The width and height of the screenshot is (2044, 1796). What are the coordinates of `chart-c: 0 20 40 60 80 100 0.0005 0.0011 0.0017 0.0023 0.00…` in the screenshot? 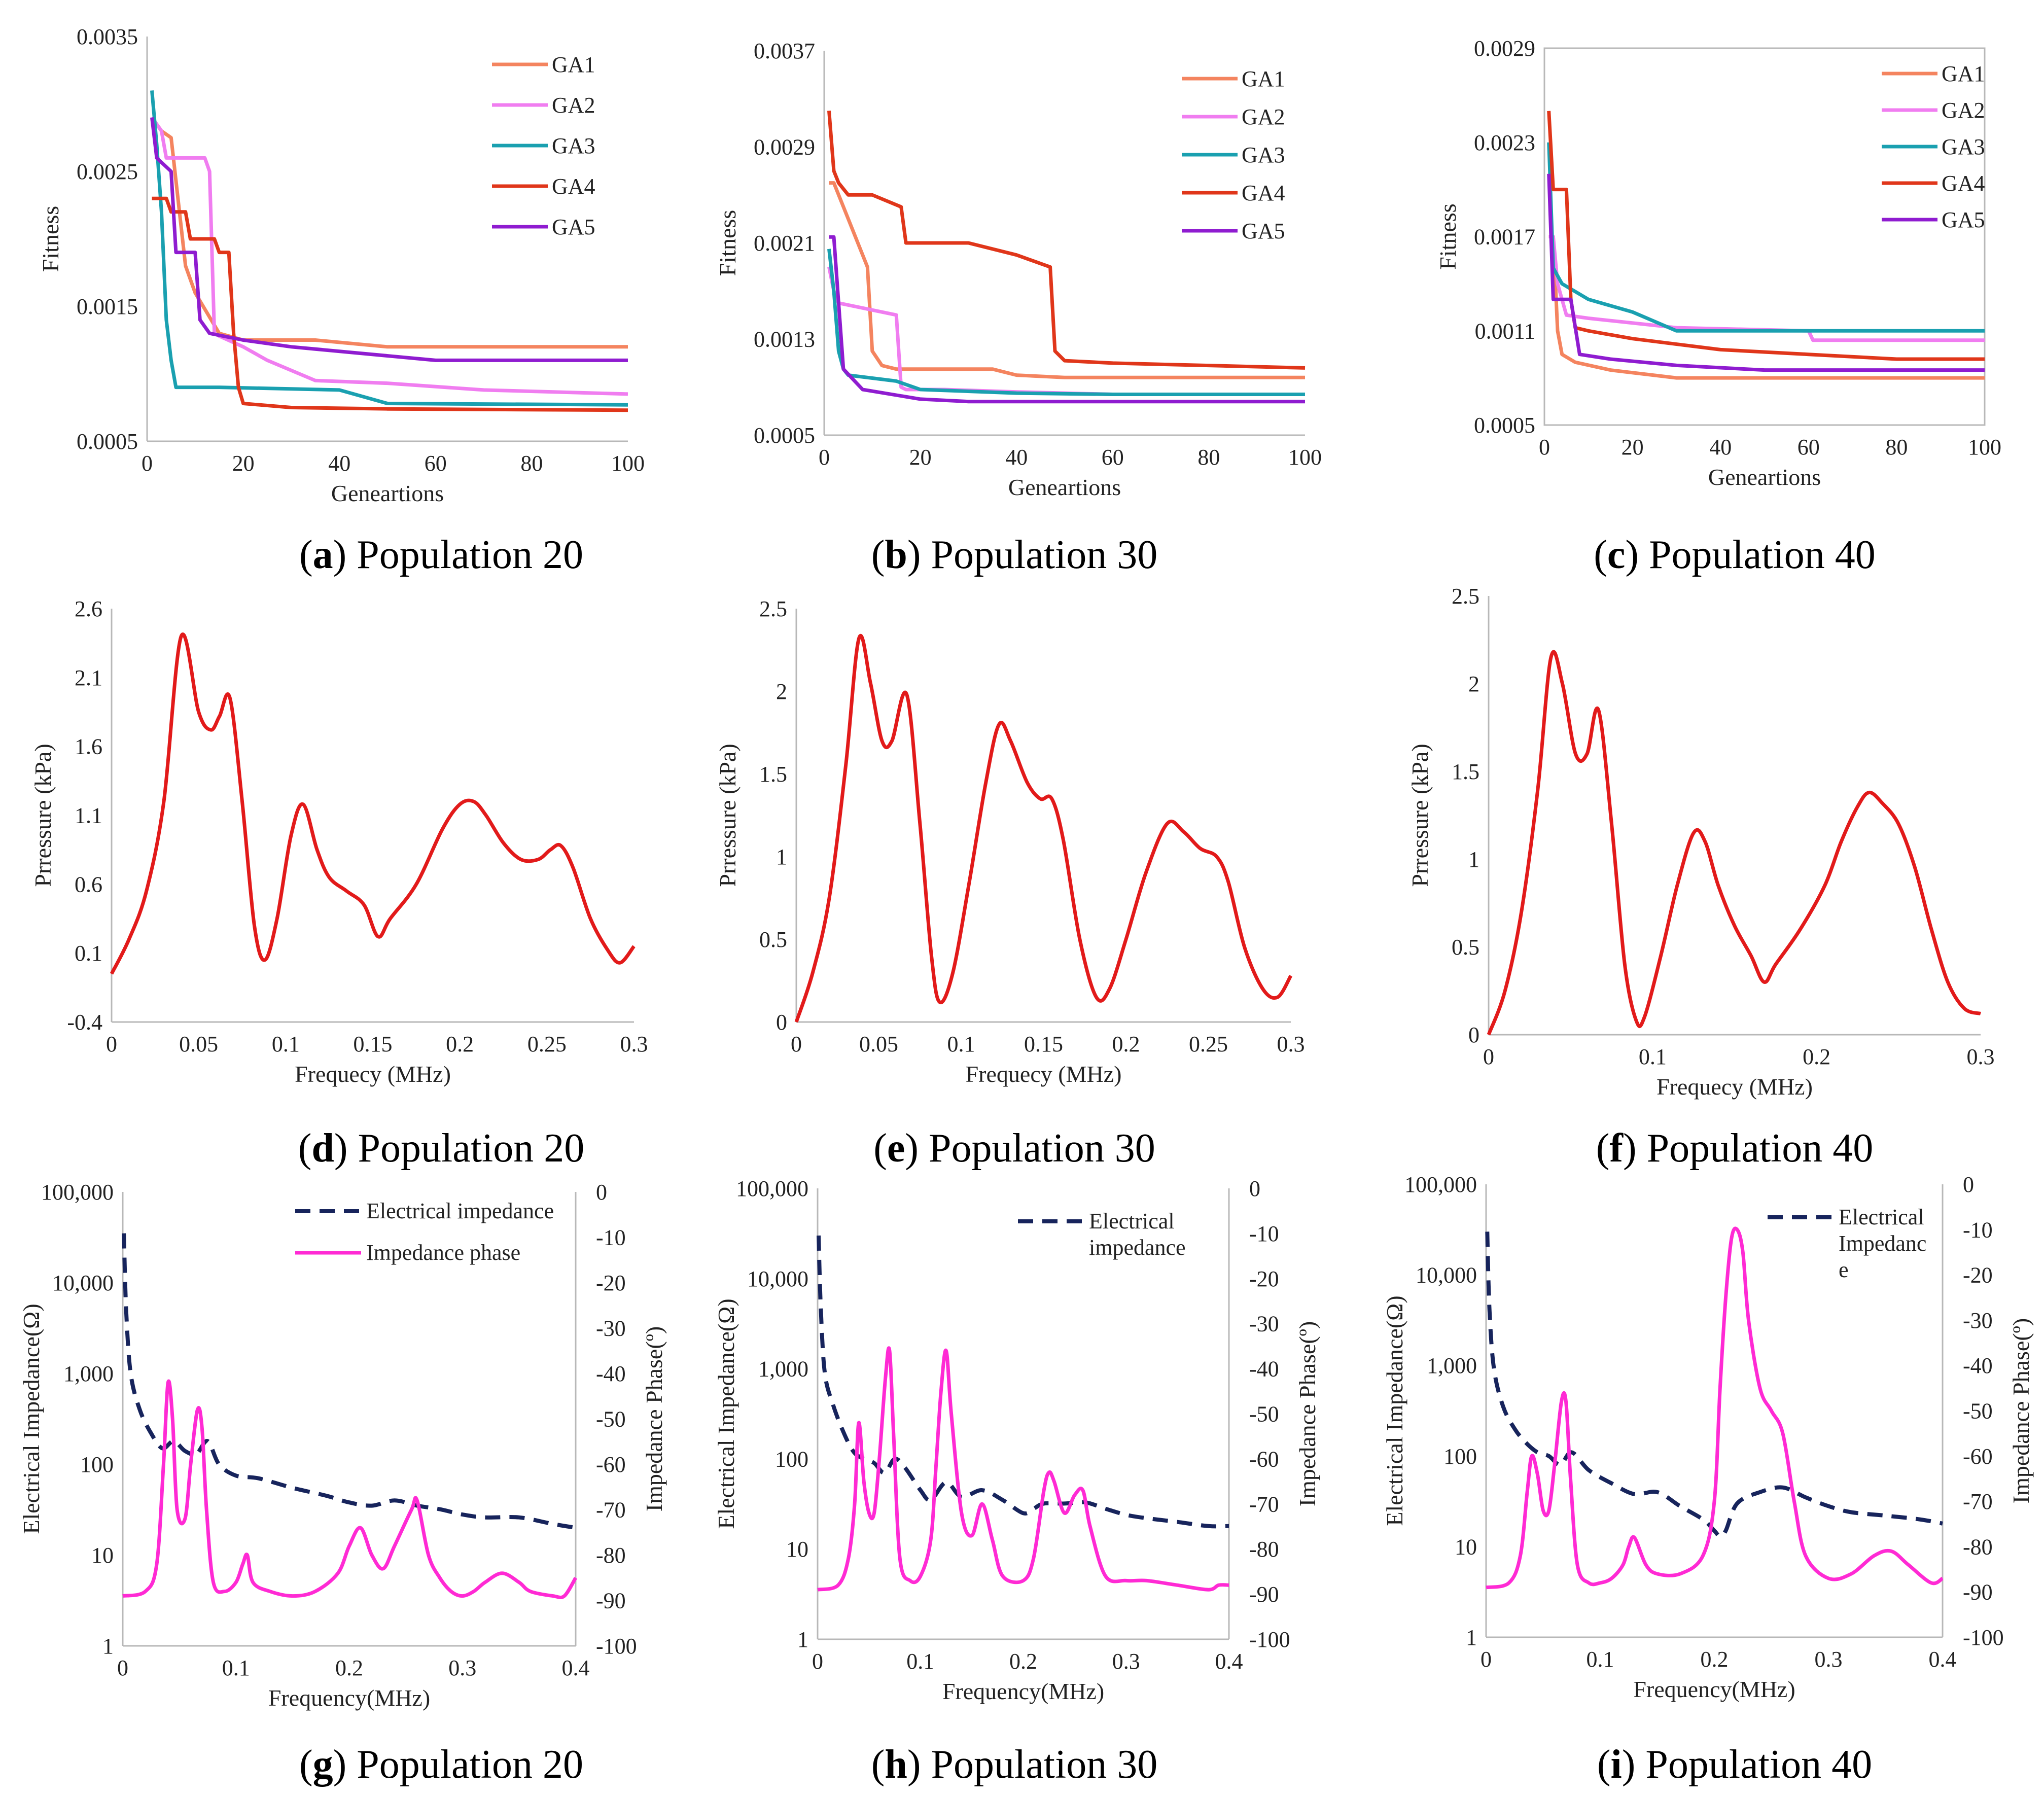 It's located at (1718, 307).